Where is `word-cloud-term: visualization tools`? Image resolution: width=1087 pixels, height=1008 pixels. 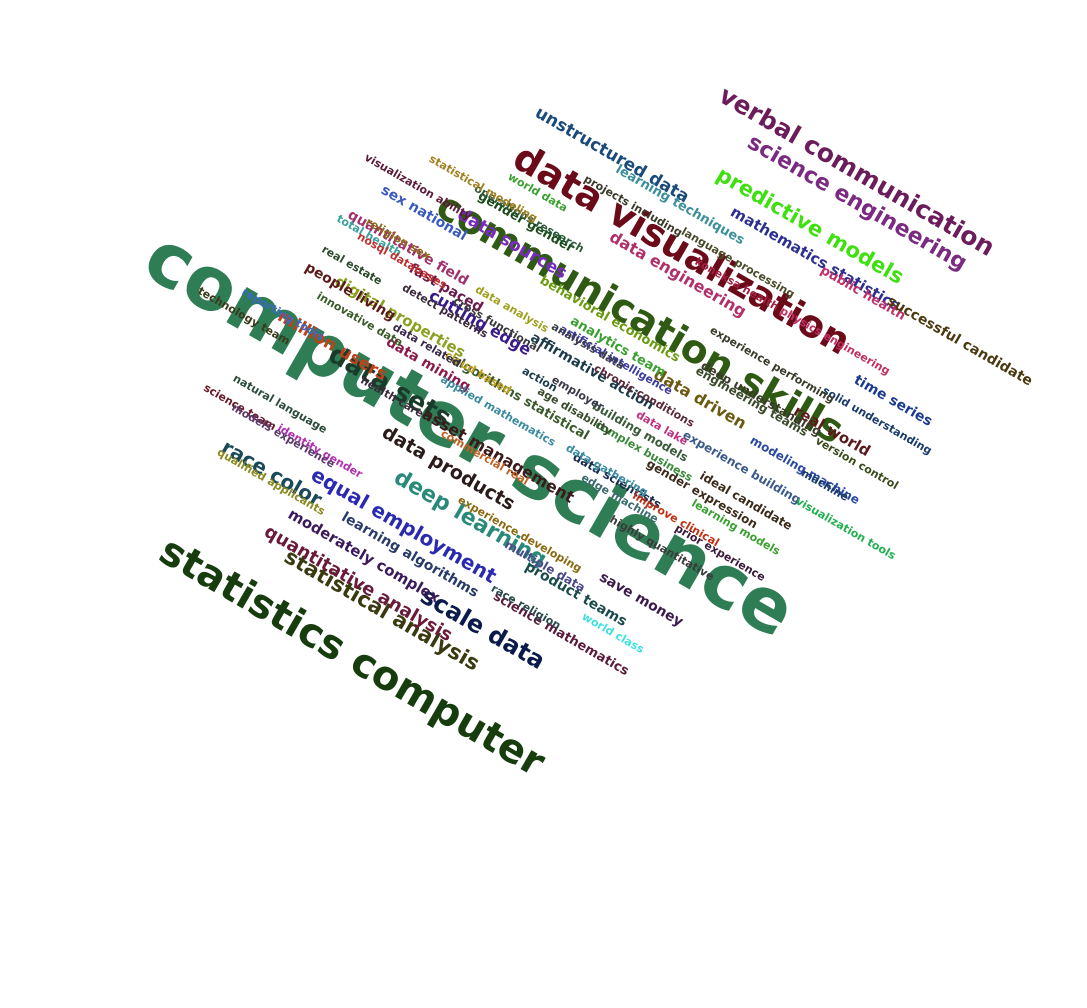
word-cloud-term: visualization tools is located at coordinates (846, 528).